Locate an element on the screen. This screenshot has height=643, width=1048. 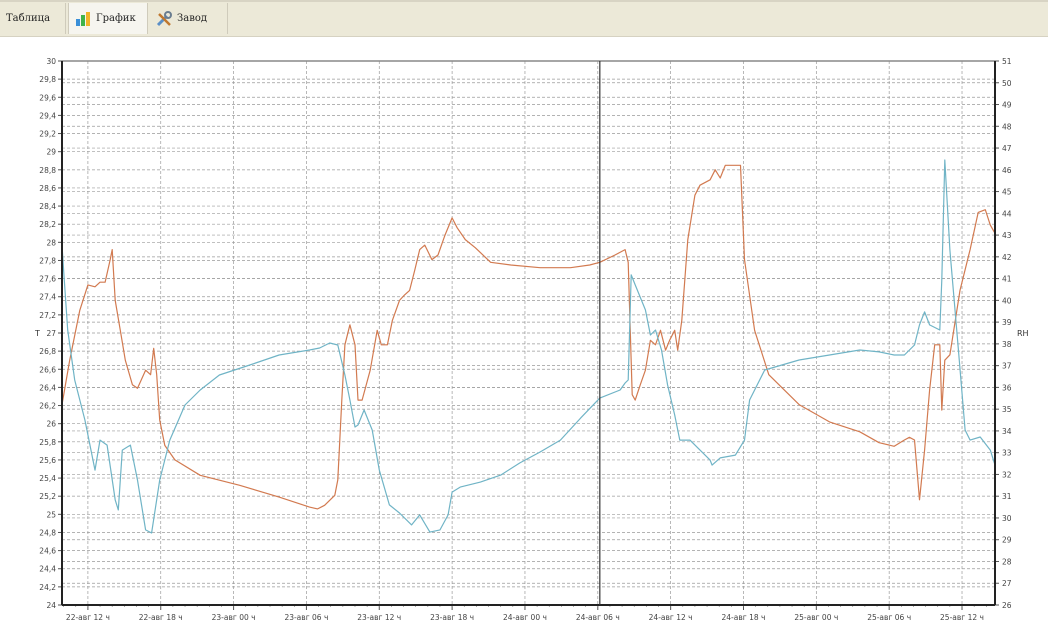
y2-tick-label: 35 is located at coordinates (1007, 409).